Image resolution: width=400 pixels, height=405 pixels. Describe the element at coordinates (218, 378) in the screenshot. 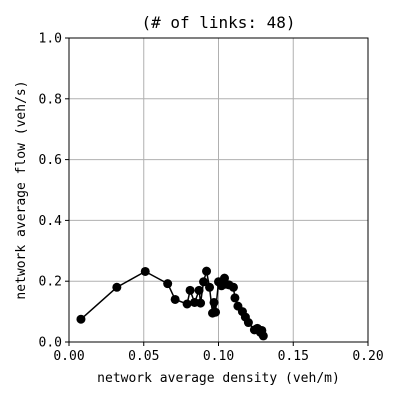

I see `x-axis-label: network average density (veh/m)` at that location.